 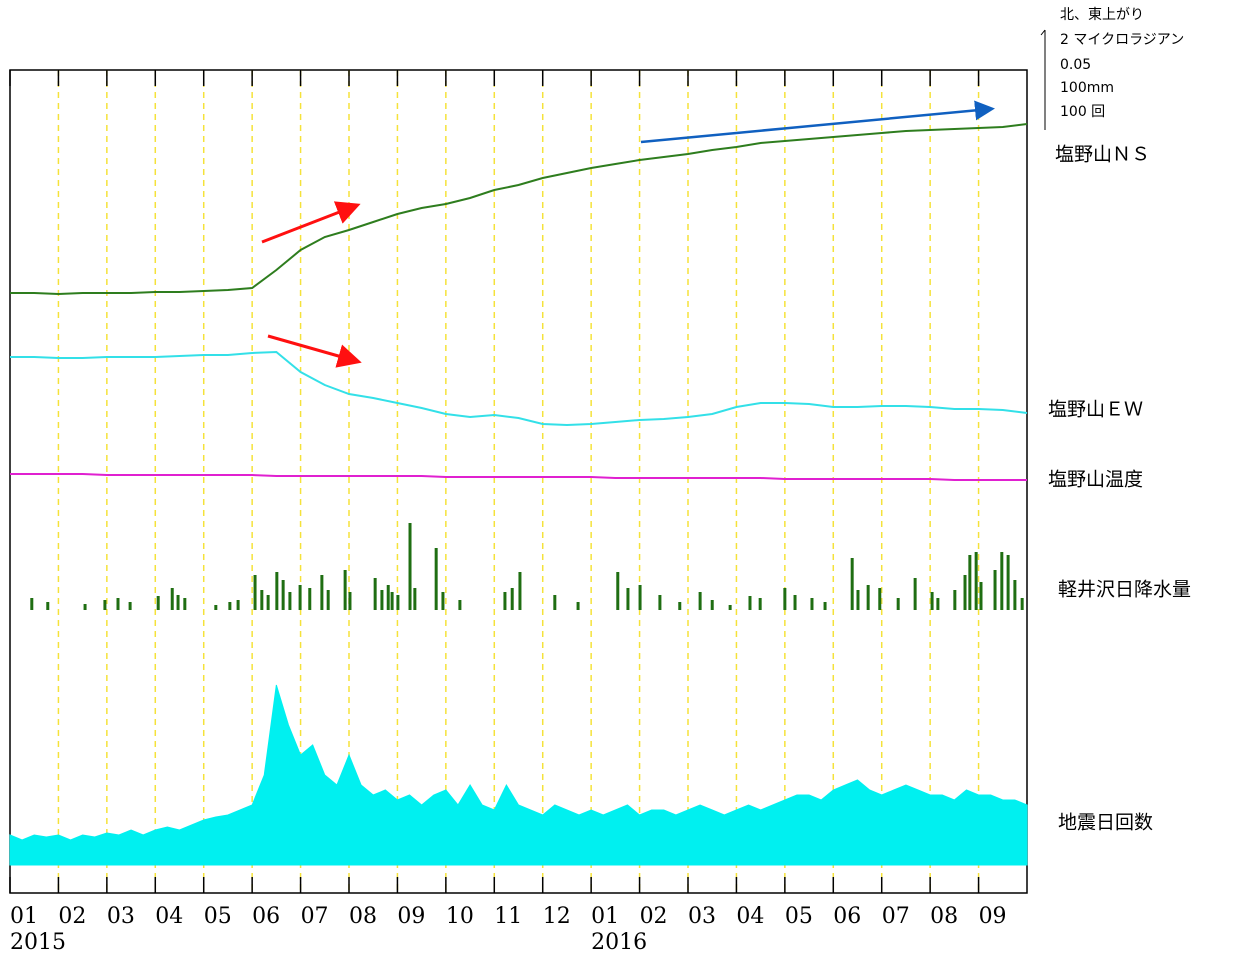 I want to click on legend-label: 塩野山ＮＳ, so click(x=1102, y=155).